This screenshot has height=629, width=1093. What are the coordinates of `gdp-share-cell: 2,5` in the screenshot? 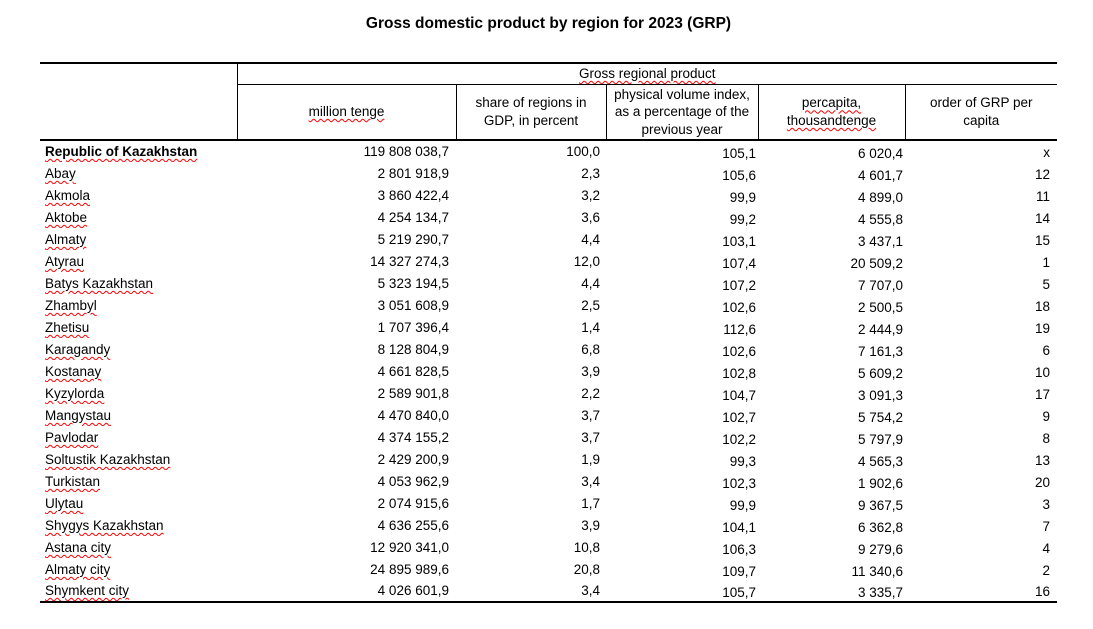 It's located at (590, 305).